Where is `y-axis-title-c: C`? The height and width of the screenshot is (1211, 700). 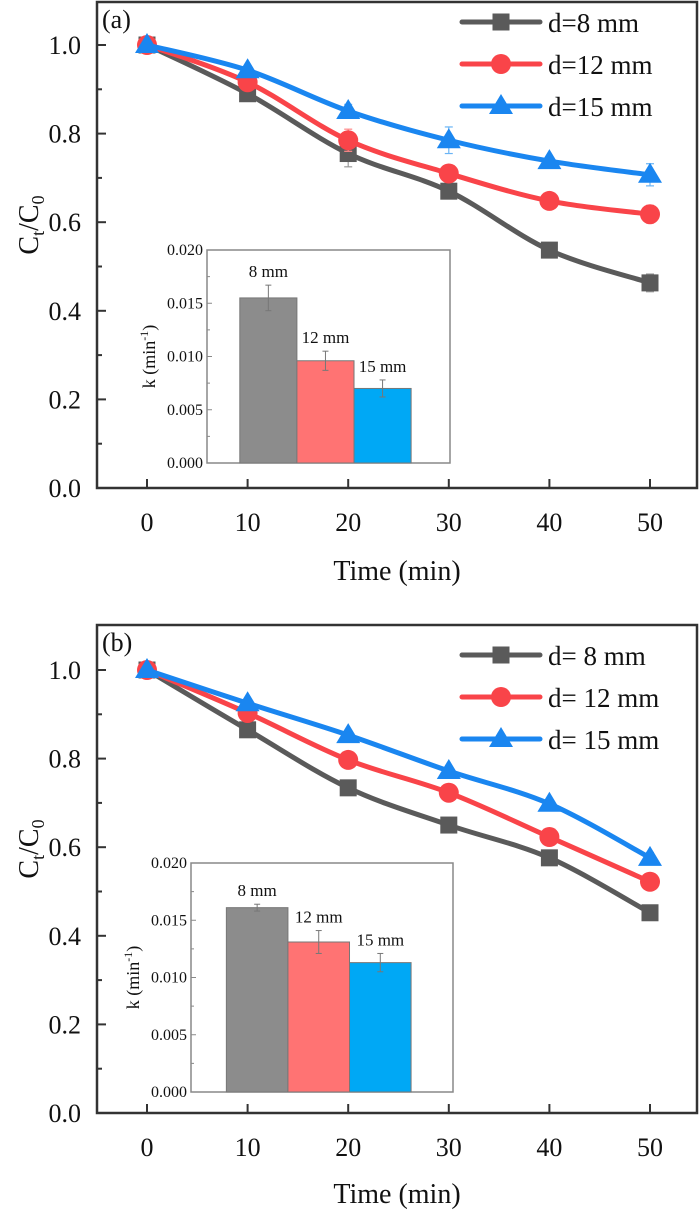
y-axis-title-c: C is located at coordinates (29, 869).